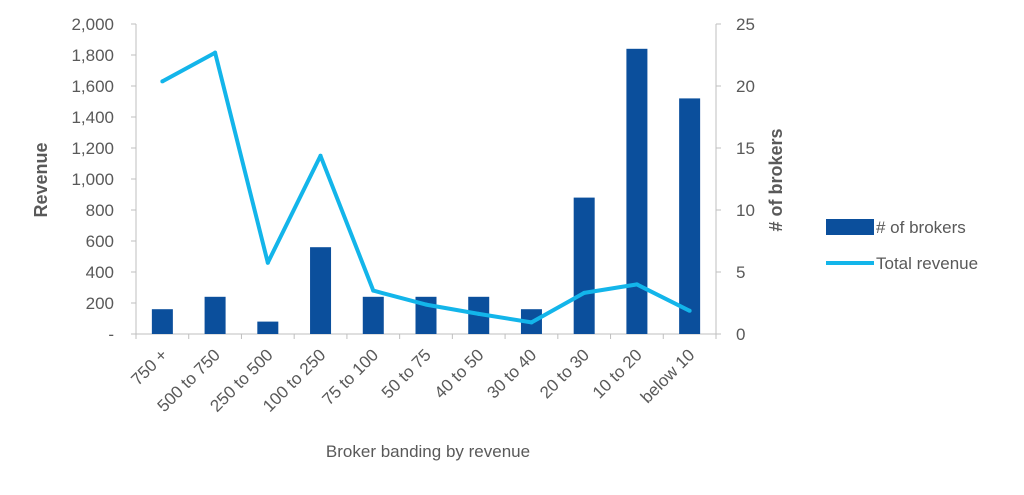 The image size is (1024, 495). What do you see at coordinates (740, 334) in the screenshot?
I see `right-y-tick-label: 0` at bounding box center [740, 334].